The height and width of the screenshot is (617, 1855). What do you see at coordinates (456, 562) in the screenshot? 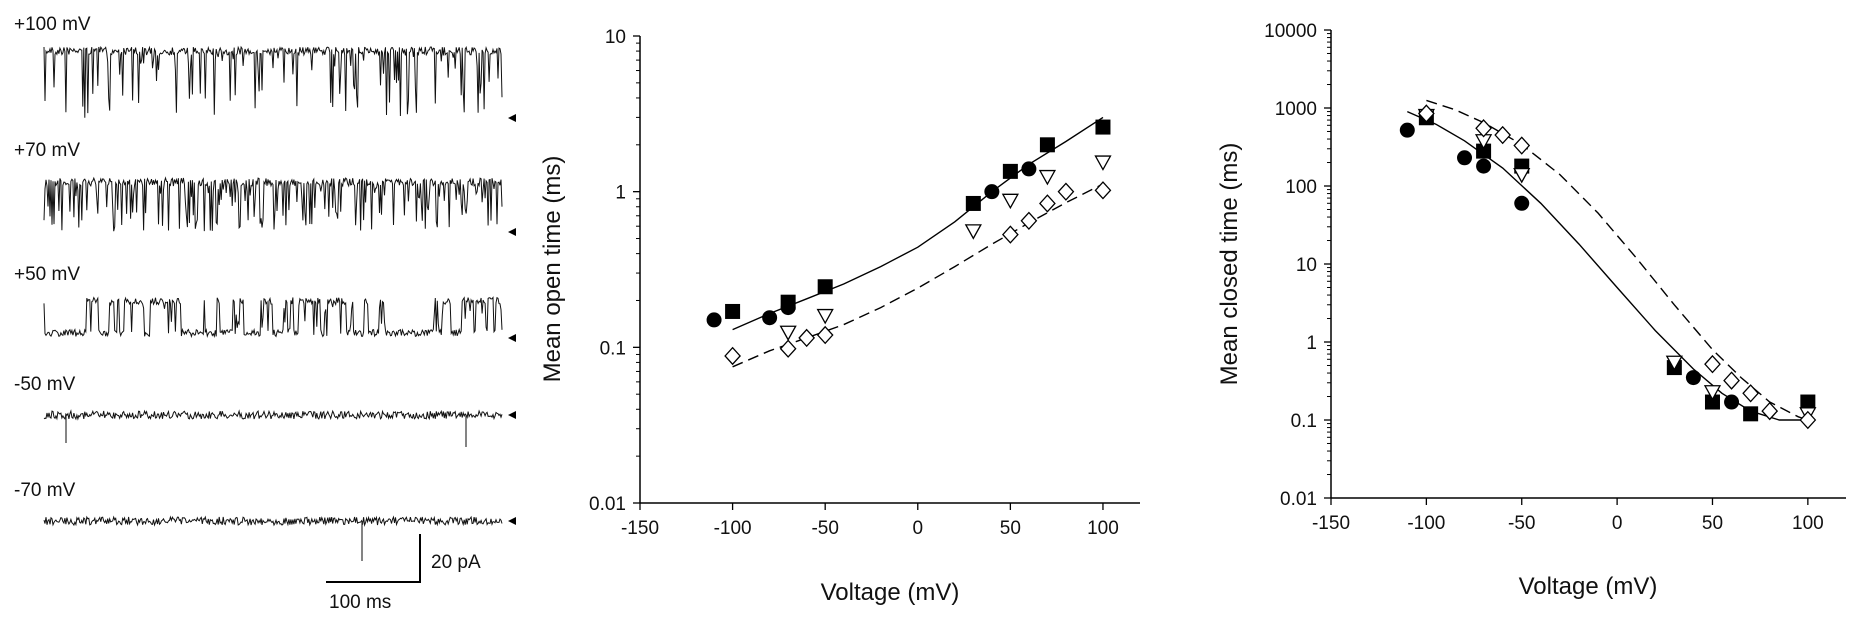
I see `scale-bar-current-label: 20 pA` at bounding box center [456, 562].